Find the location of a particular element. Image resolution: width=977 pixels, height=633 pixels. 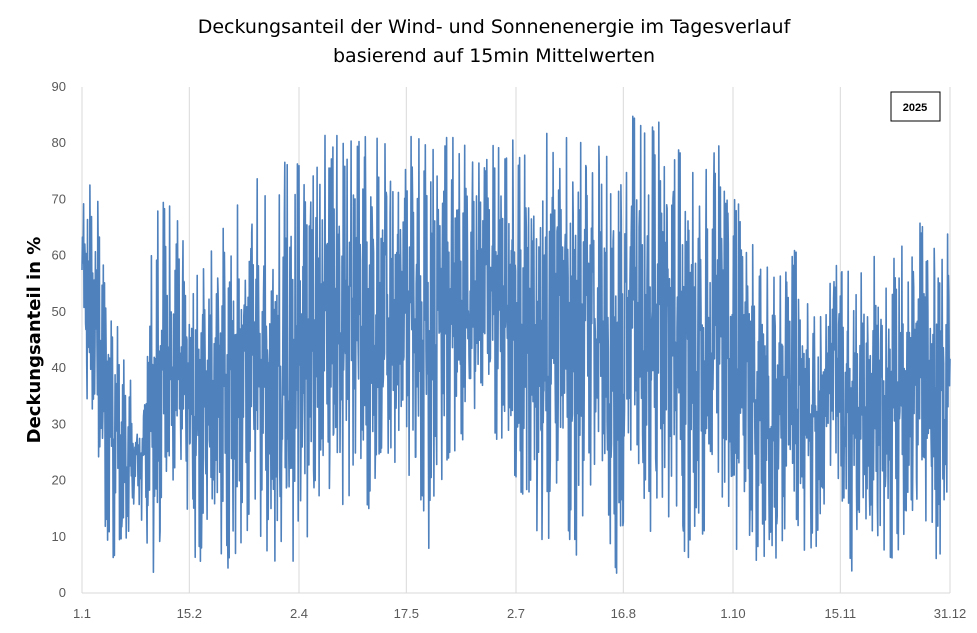

x-tick-label: 17.5 is located at coordinates (406, 613).